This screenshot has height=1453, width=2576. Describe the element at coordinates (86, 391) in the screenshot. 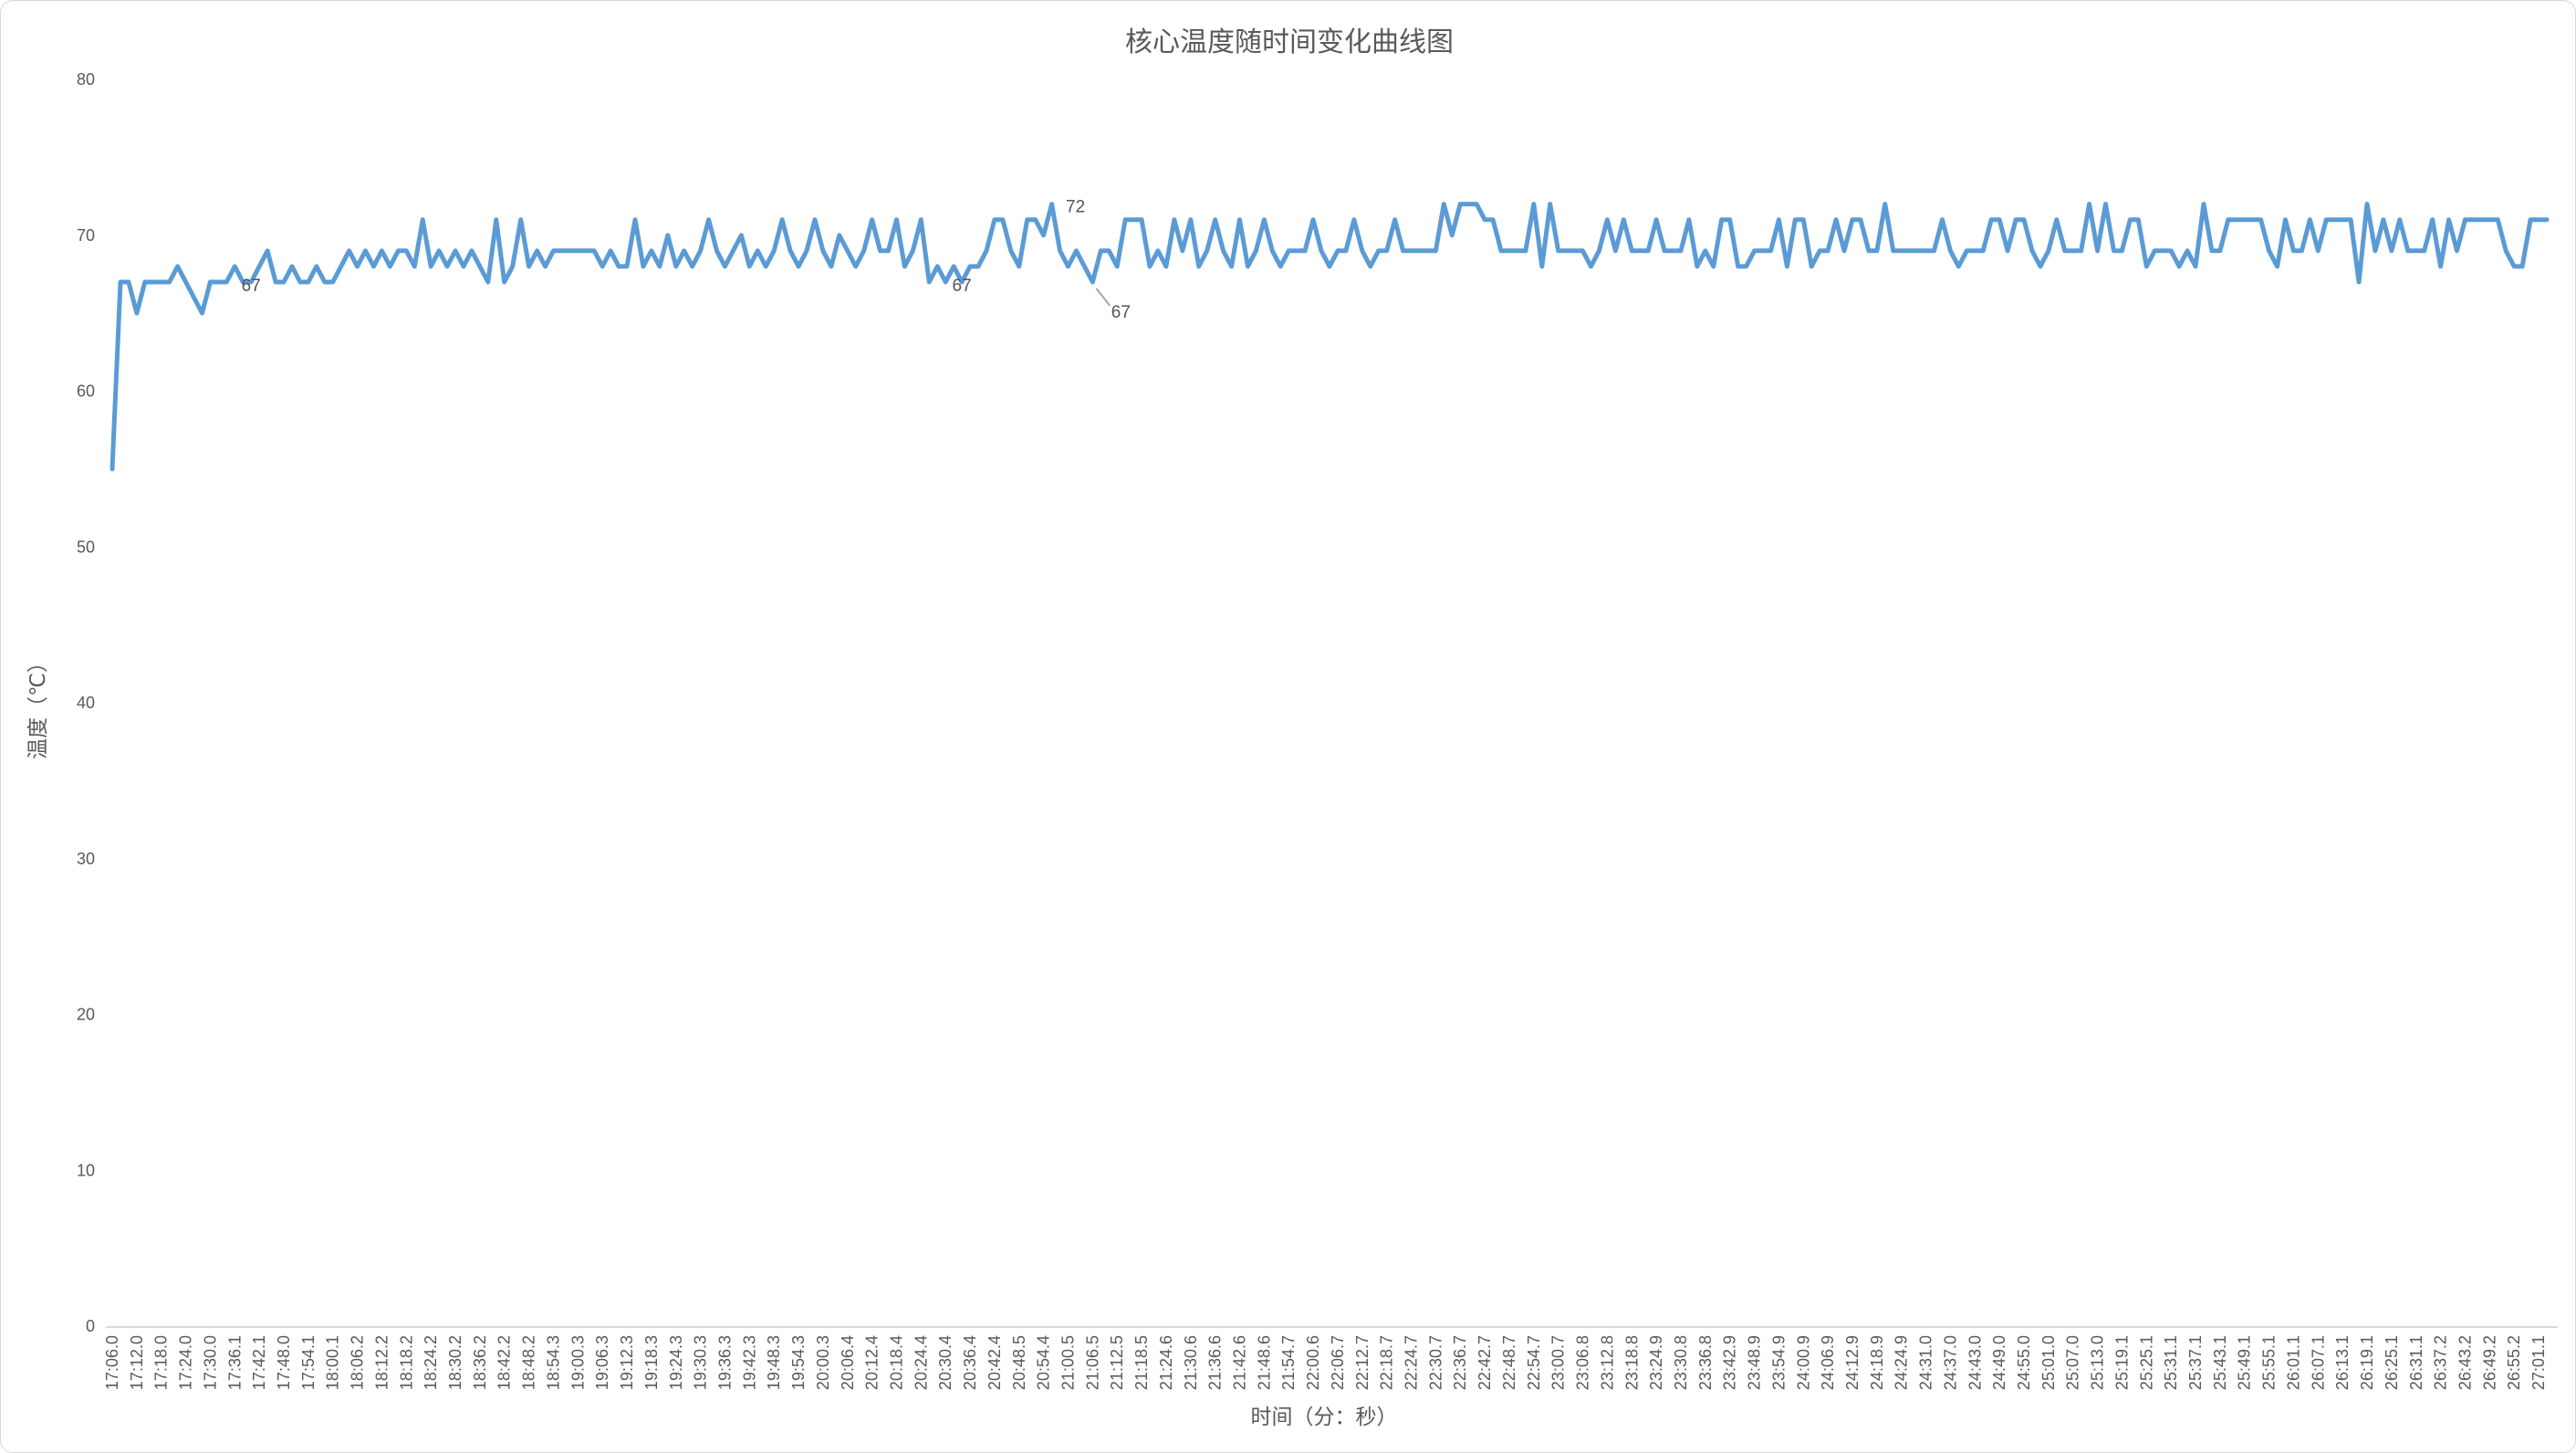

I see `y-tick-label: 60` at that location.